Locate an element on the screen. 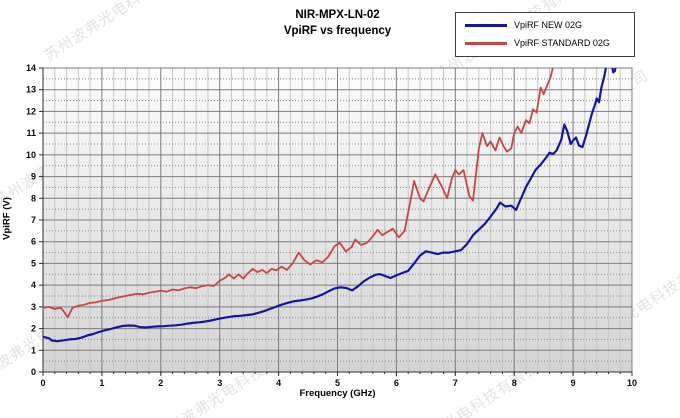 This screenshot has height=418, width=680. x-tick-label: 6 is located at coordinates (396, 383).